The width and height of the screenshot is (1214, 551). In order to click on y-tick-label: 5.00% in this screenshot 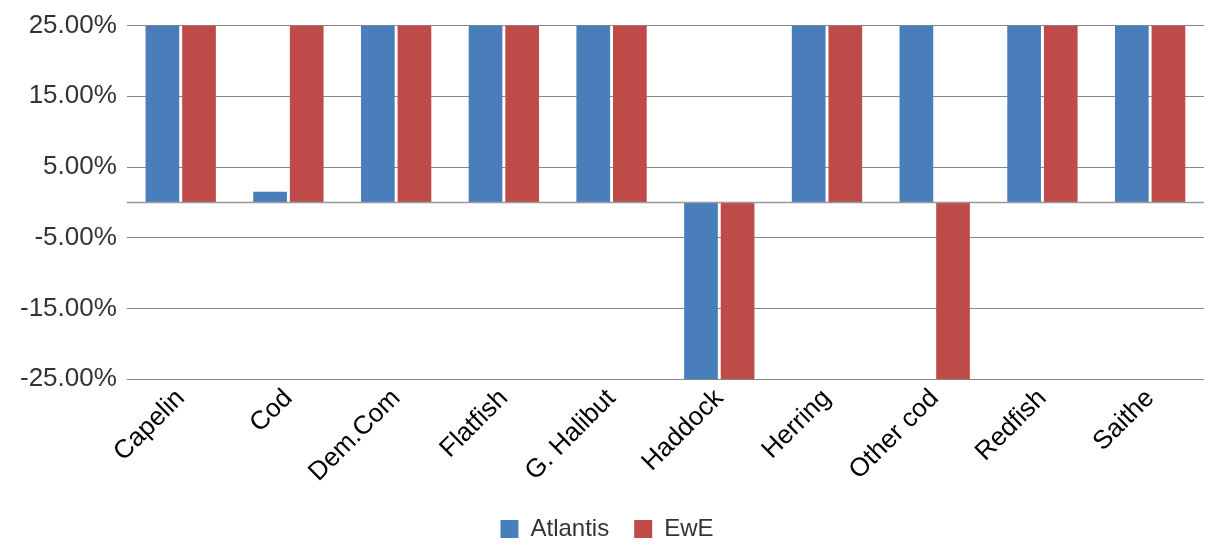, I will do `click(80, 165)`.